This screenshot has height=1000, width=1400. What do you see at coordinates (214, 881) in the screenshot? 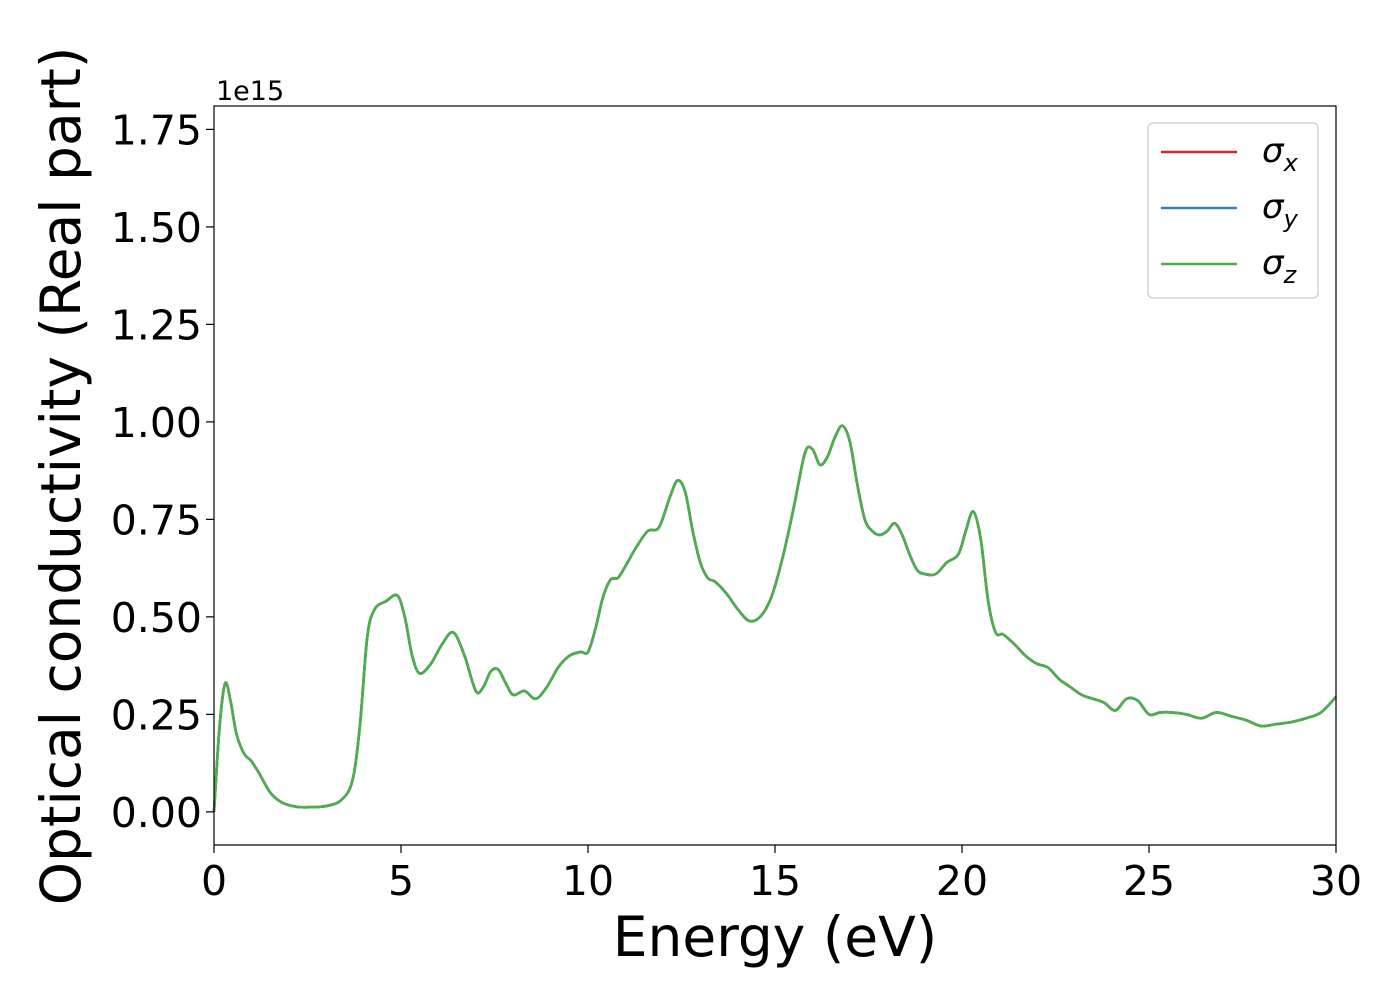
I see `x-tick-label: 0` at bounding box center [214, 881].